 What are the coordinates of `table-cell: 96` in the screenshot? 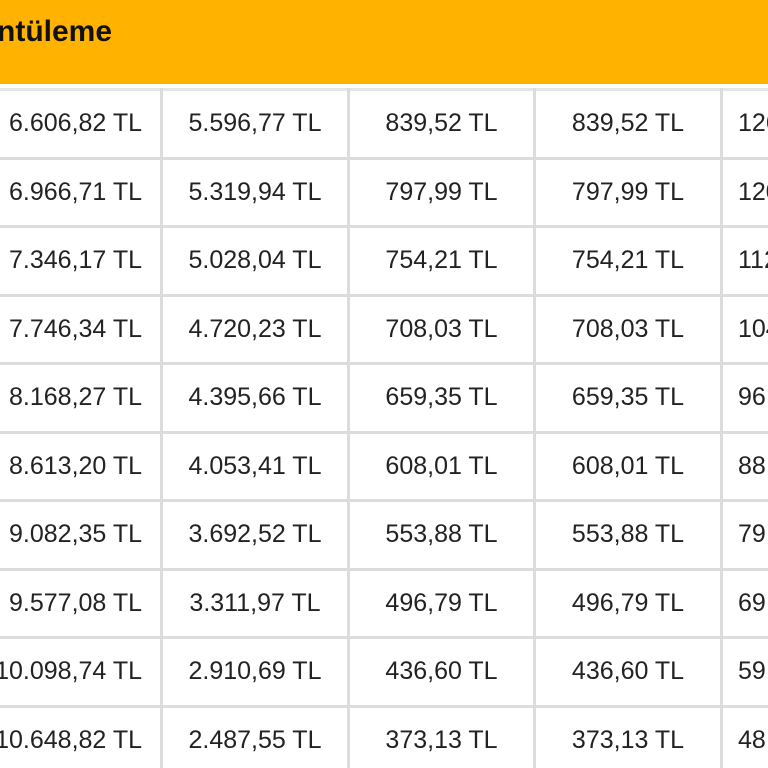 It's located at (744, 398).